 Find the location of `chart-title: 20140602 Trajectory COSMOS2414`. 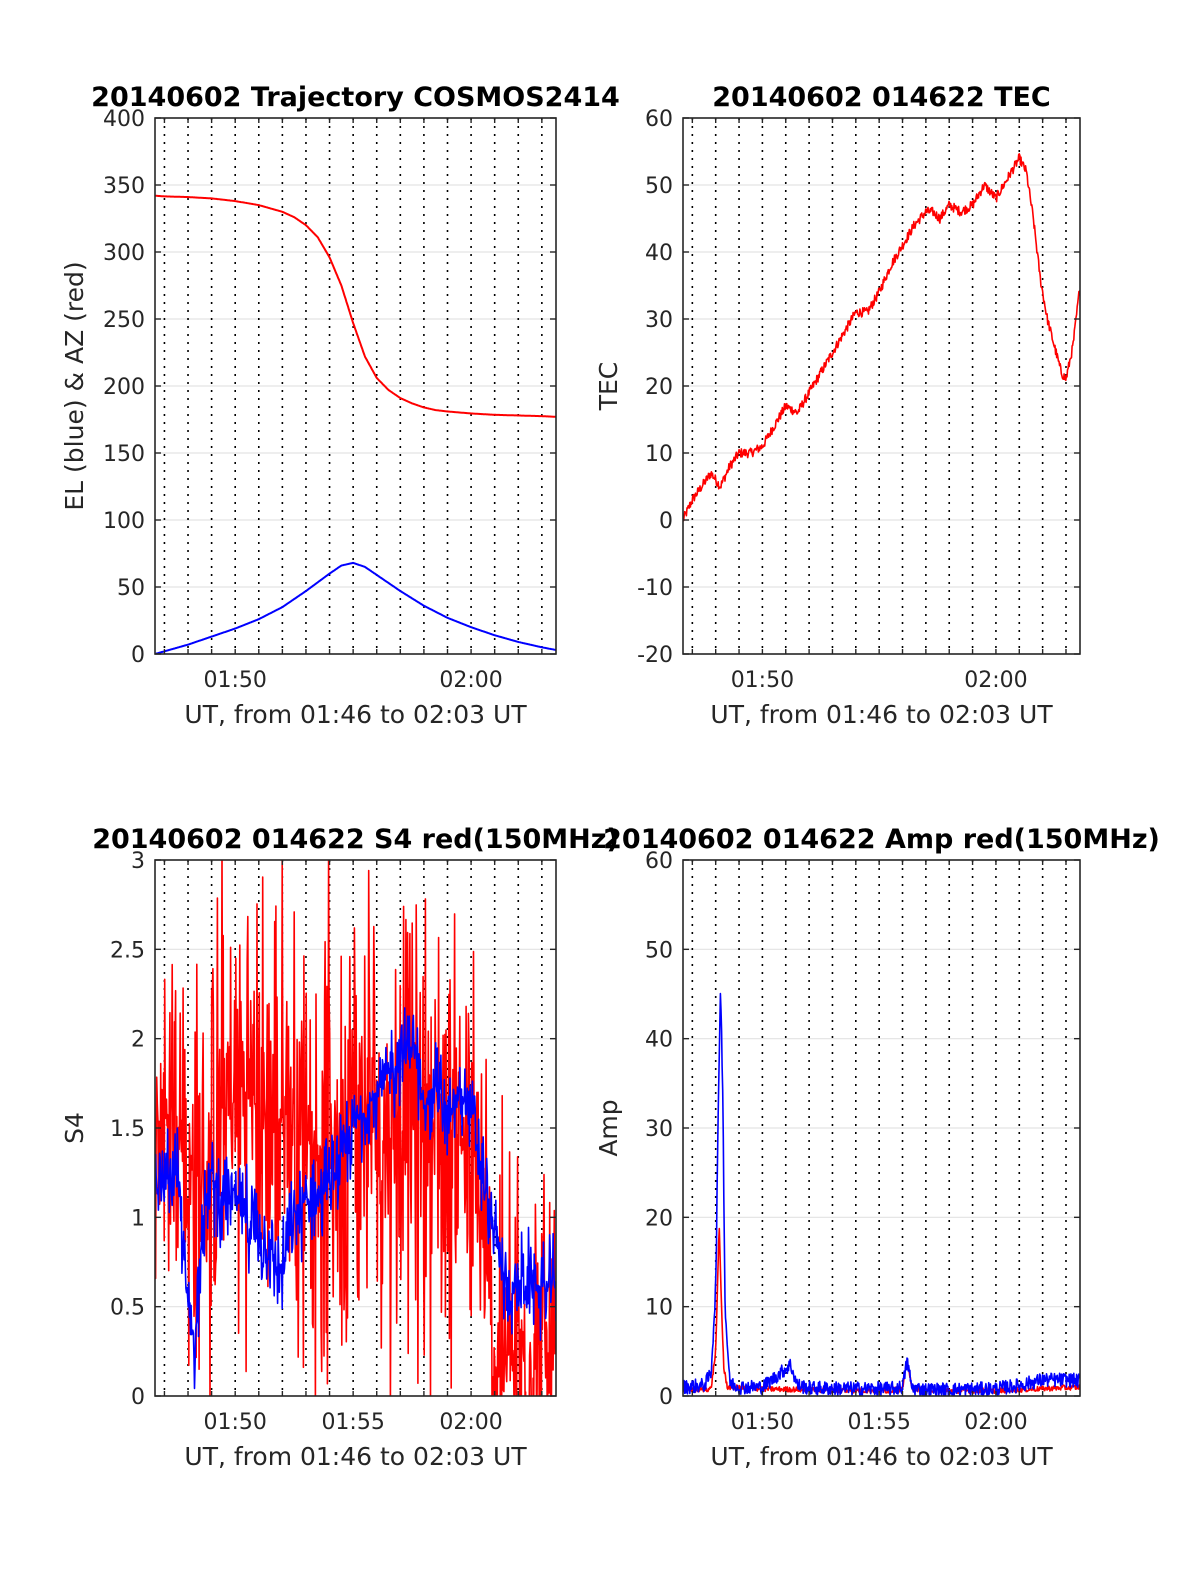

chart-title: 20140602 Trajectory COSMOS2414 is located at coordinates (355, 97).